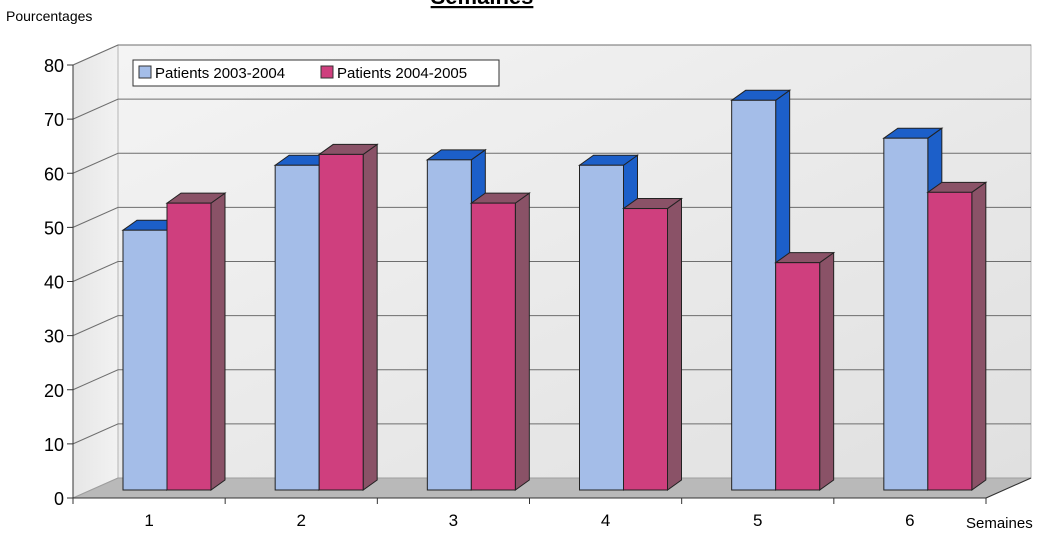  What do you see at coordinates (482, 4) in the screenshot?
I see `chart-title: Semaines` at bounding box center [482, 4].